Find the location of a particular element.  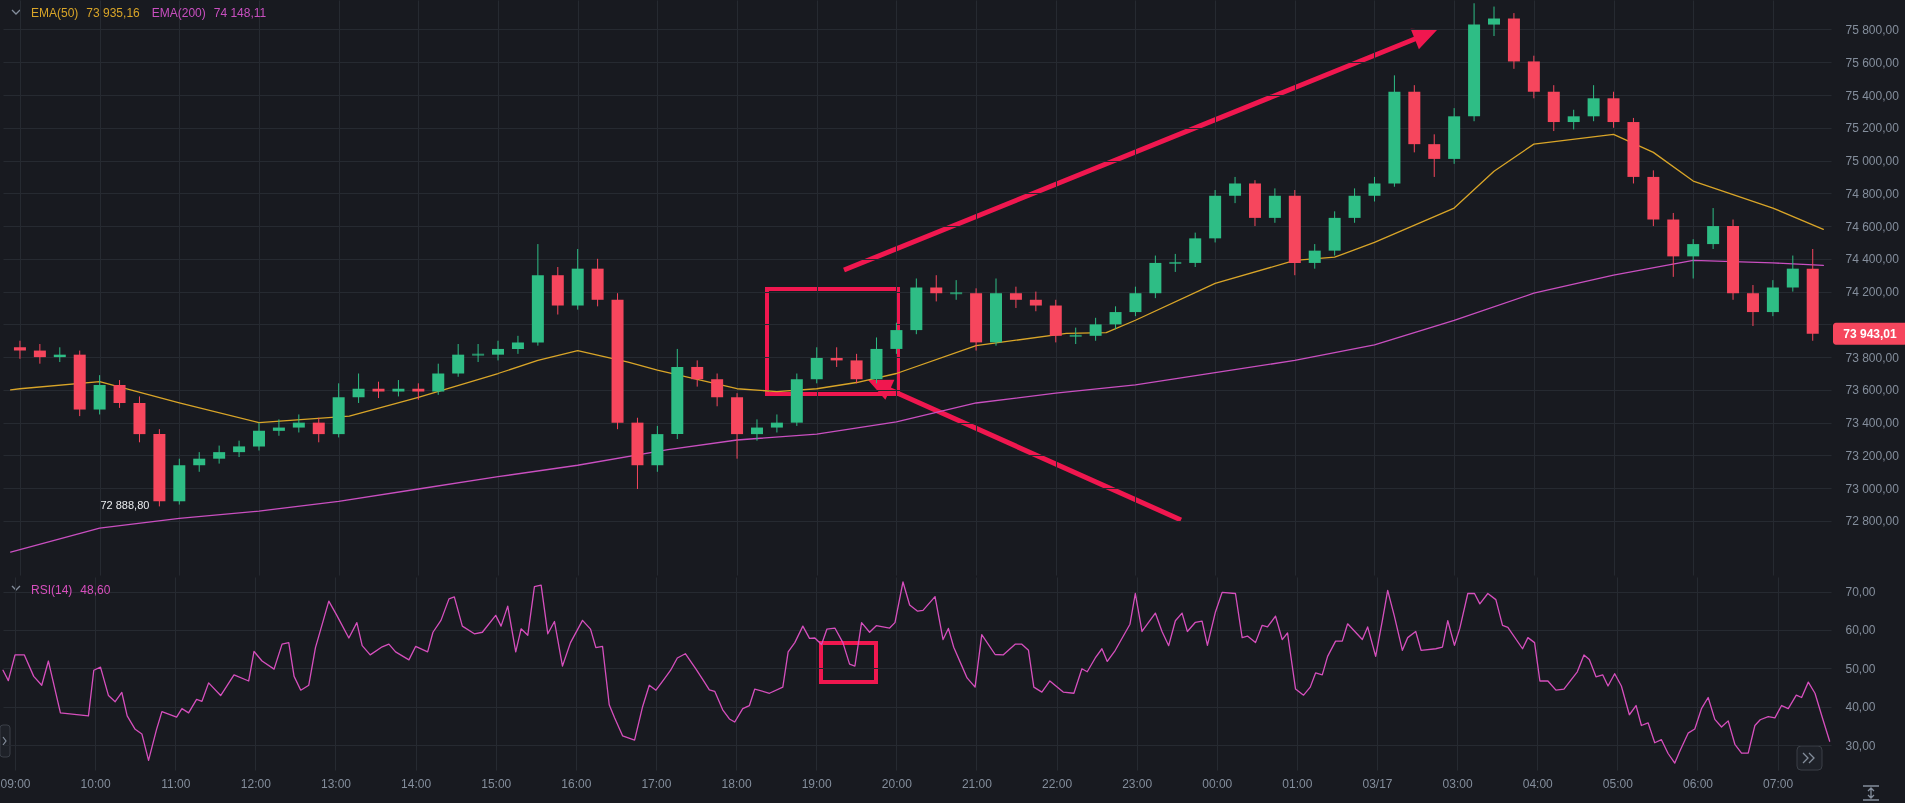

x-tick-label: 05:00 is located at coordinates (1618, 783).